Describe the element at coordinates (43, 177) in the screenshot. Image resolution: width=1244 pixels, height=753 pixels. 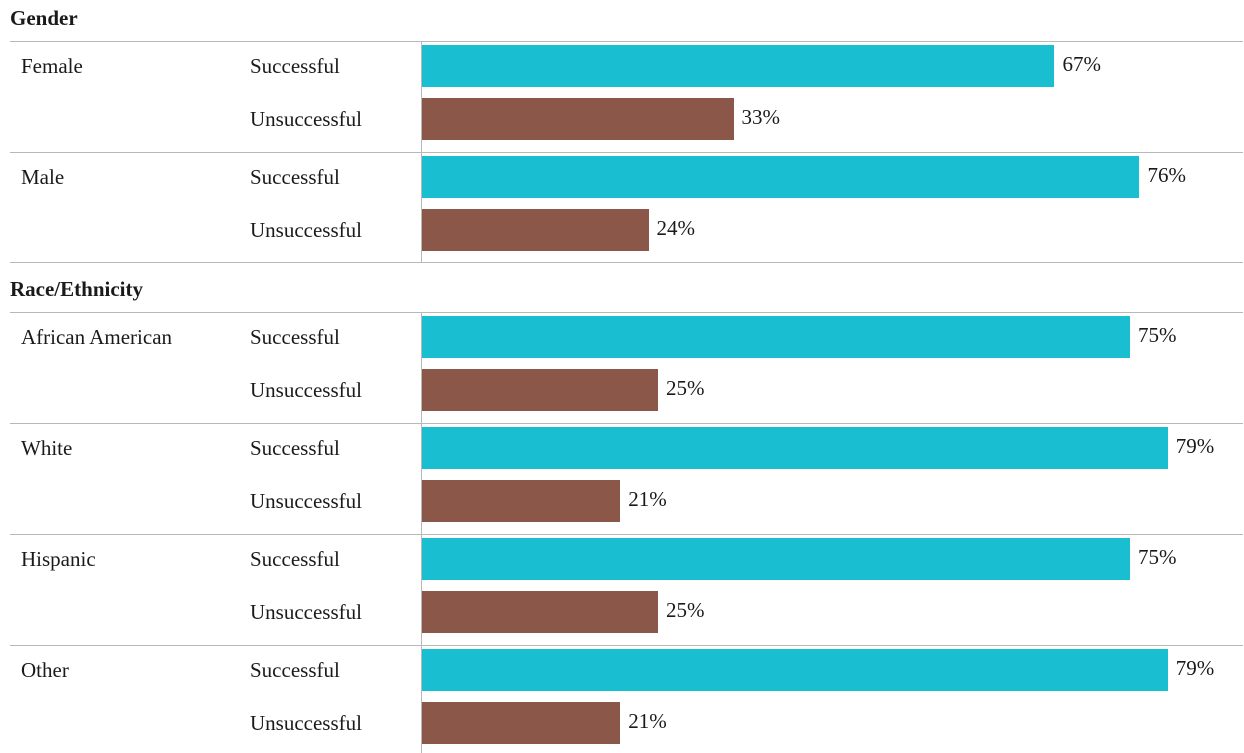
I see `group-label: Male` at that location.